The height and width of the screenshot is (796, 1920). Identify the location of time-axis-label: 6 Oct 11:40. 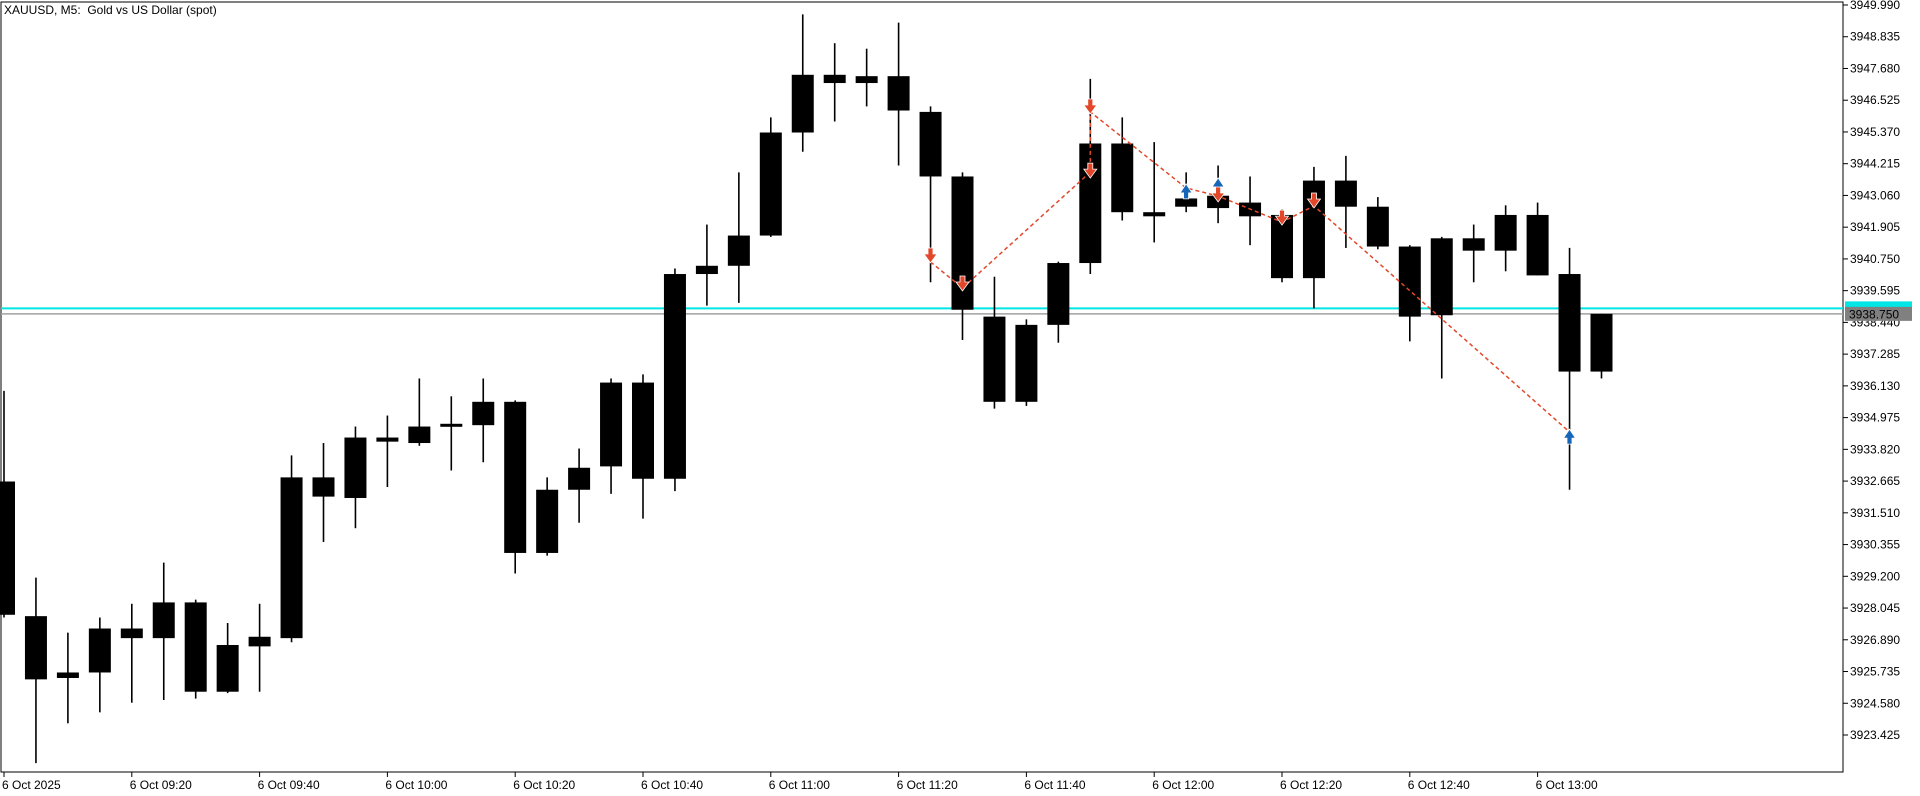
(1054, 785).